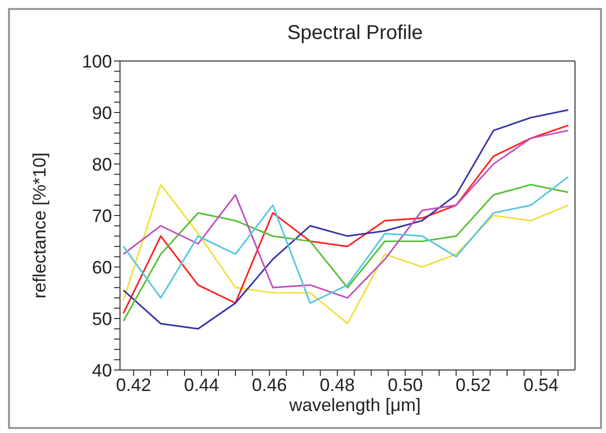  Describe the element at coordinates (102, 318) in the screenshot. I see `y-tick-label: 50` at that location.